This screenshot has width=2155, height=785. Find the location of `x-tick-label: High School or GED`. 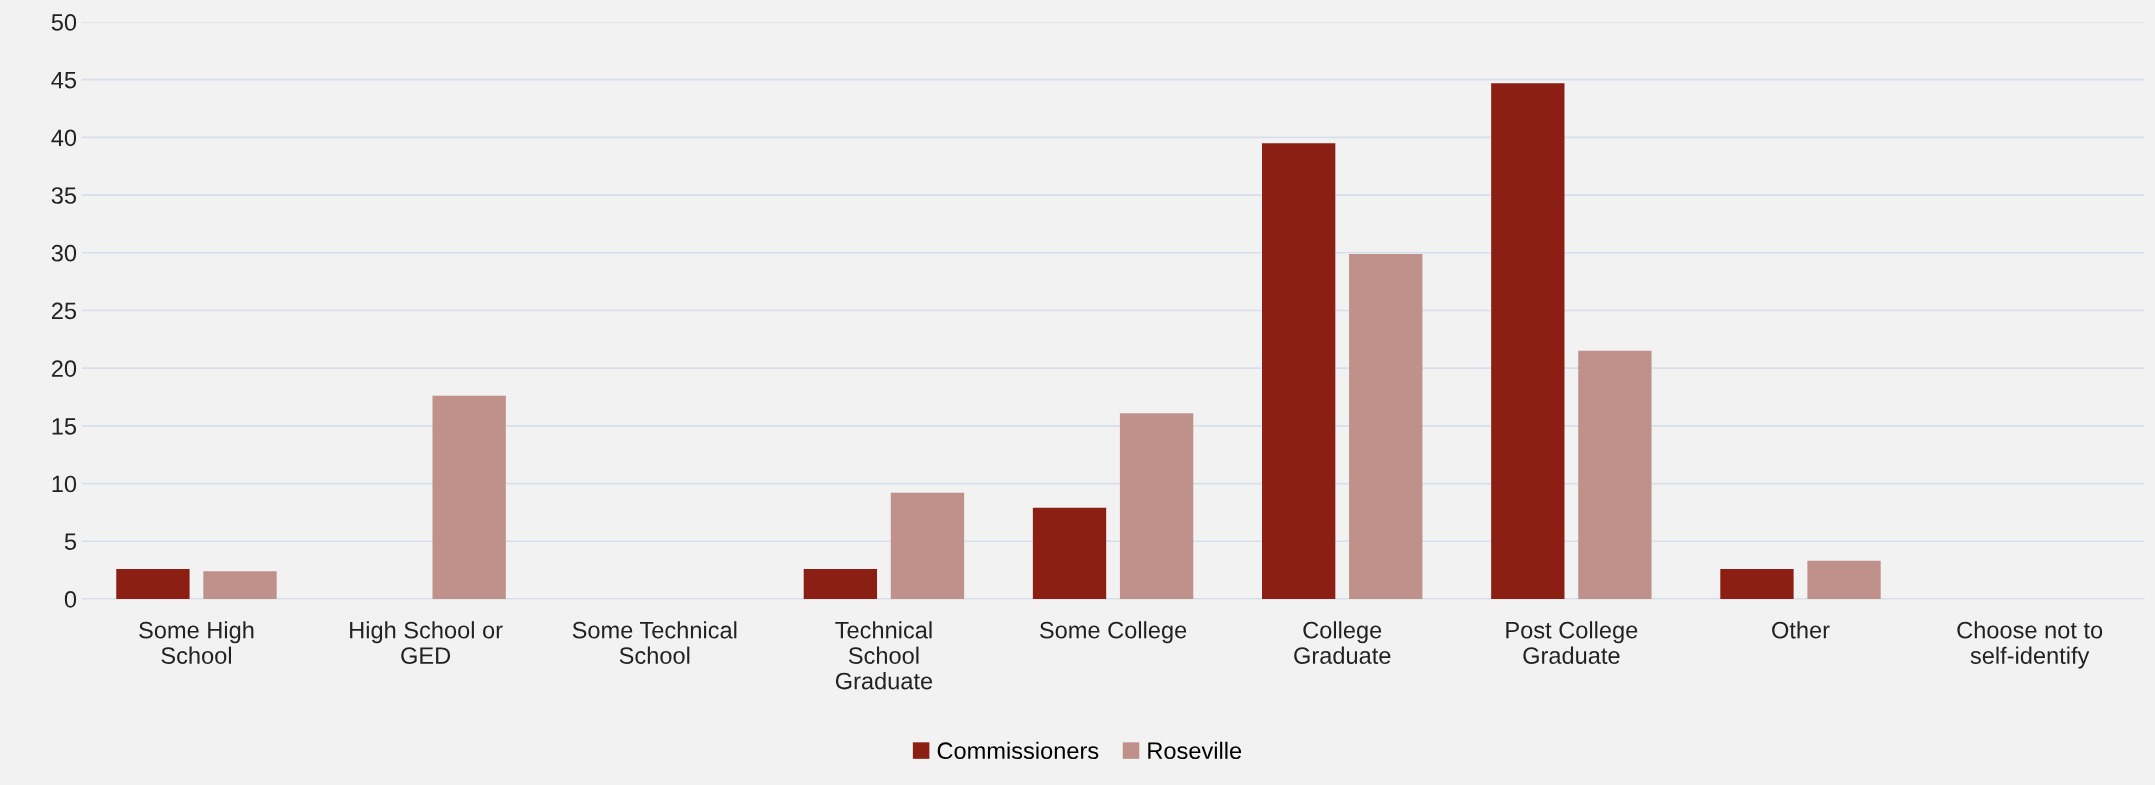

x-tick-label: High School or GED is located at coordinates (426, 642).